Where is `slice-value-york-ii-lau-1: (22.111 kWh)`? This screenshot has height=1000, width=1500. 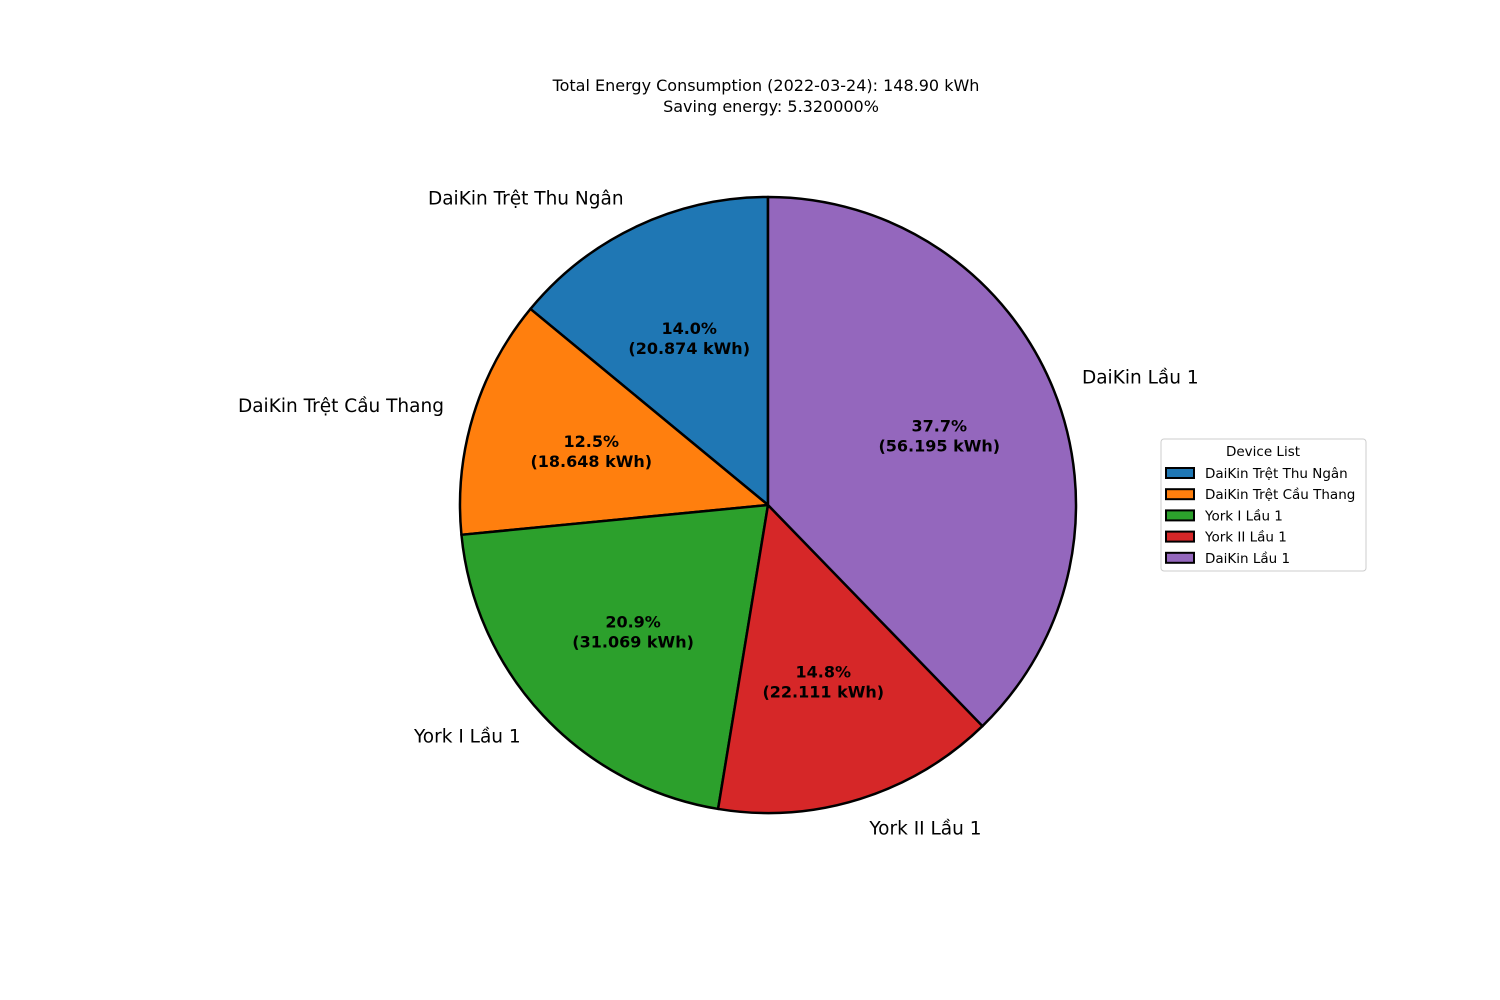 slice-value-york-ii-lau-1: (22.111 kWh) is located at coordinates (823, 691).